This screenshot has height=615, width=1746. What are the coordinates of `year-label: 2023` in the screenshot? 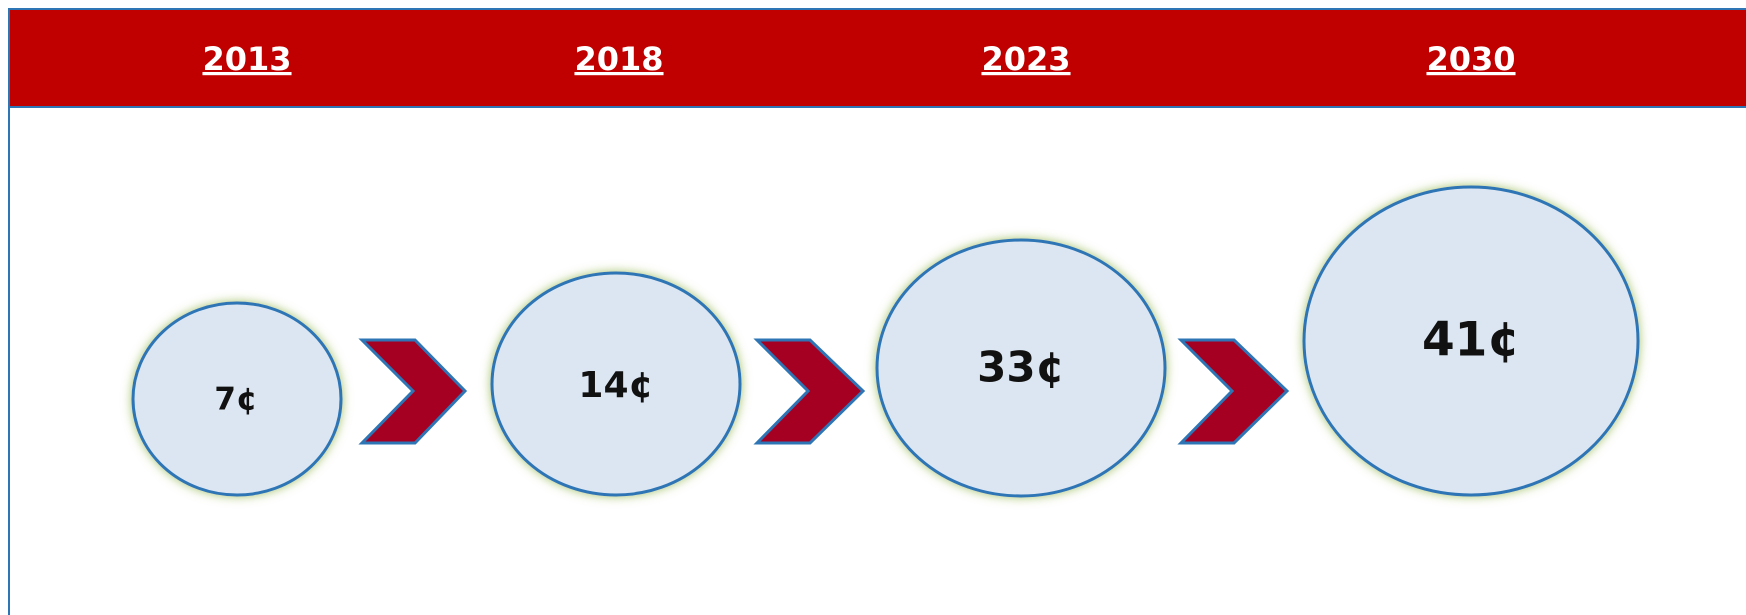 It's located at (1025, 59).